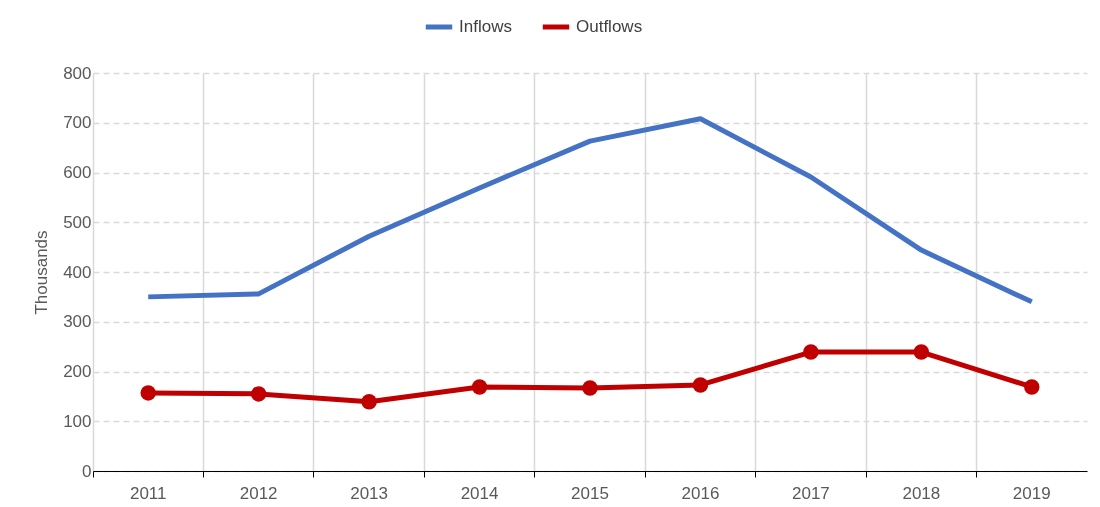 This screenshot has height=507, width=1100. I want to click on y-tick-label: 300, so click(77, 322).